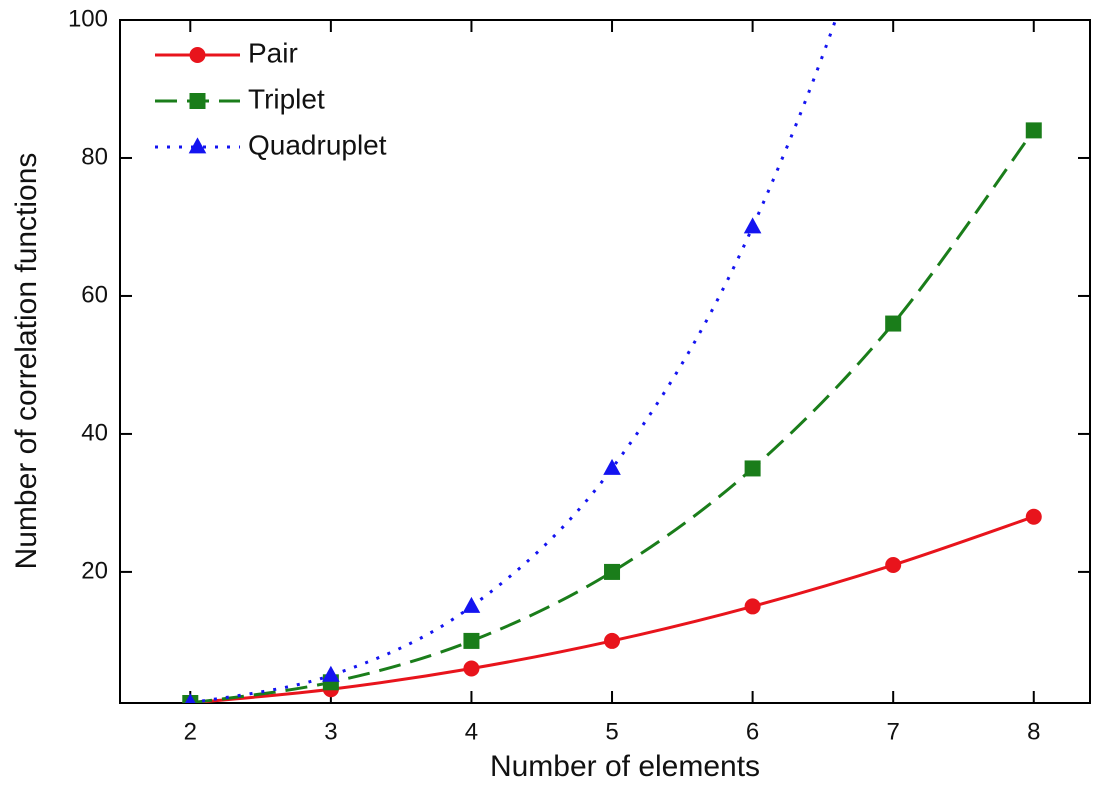 The height and width of the screenshot is (786, 1097). I want to click on y-tick-label: 60, so click(94, 294).